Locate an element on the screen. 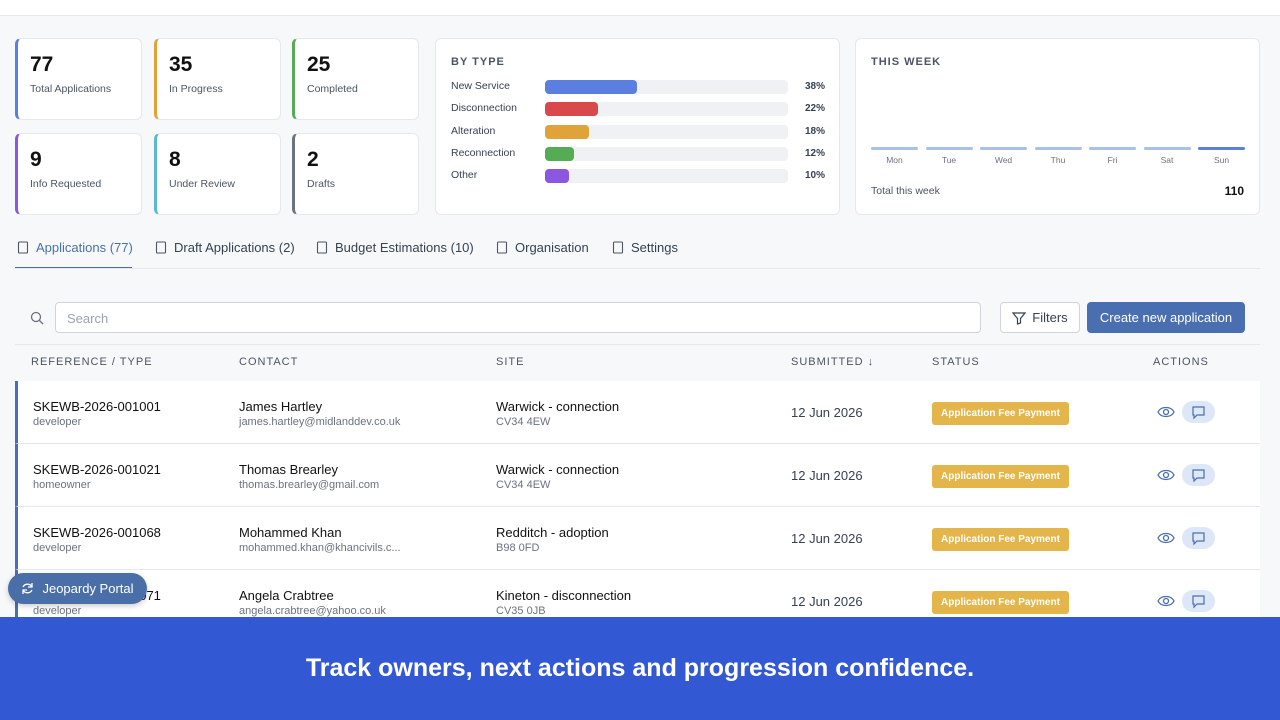  type-percent: 10% is located at coordinates (815, 176).